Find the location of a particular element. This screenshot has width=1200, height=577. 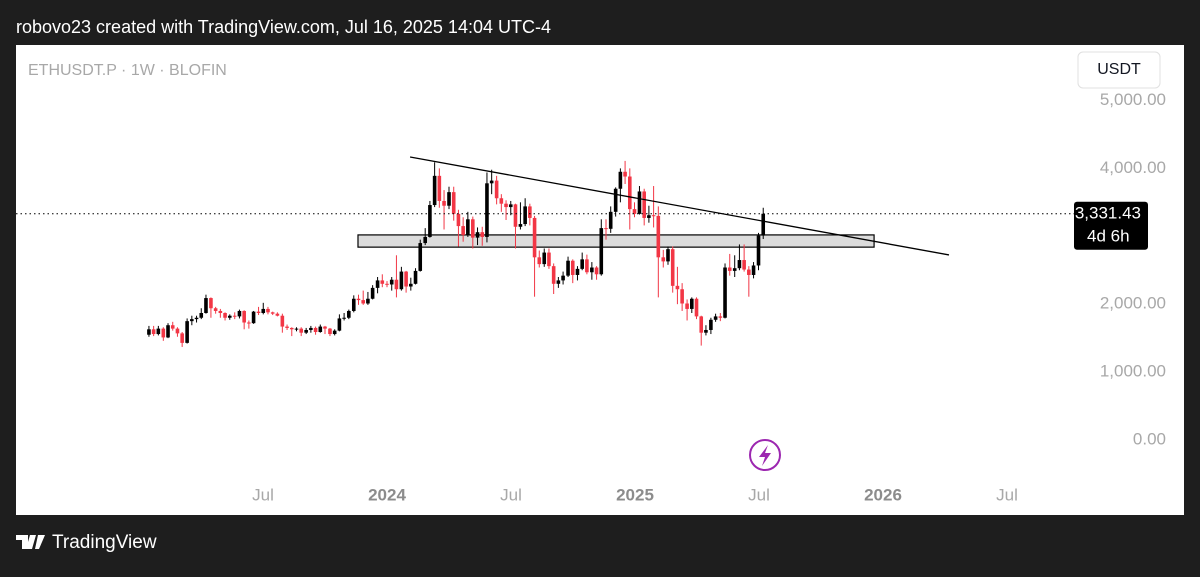

y-tick-label: 4,000.00 is located at coordinates (1133, 167).